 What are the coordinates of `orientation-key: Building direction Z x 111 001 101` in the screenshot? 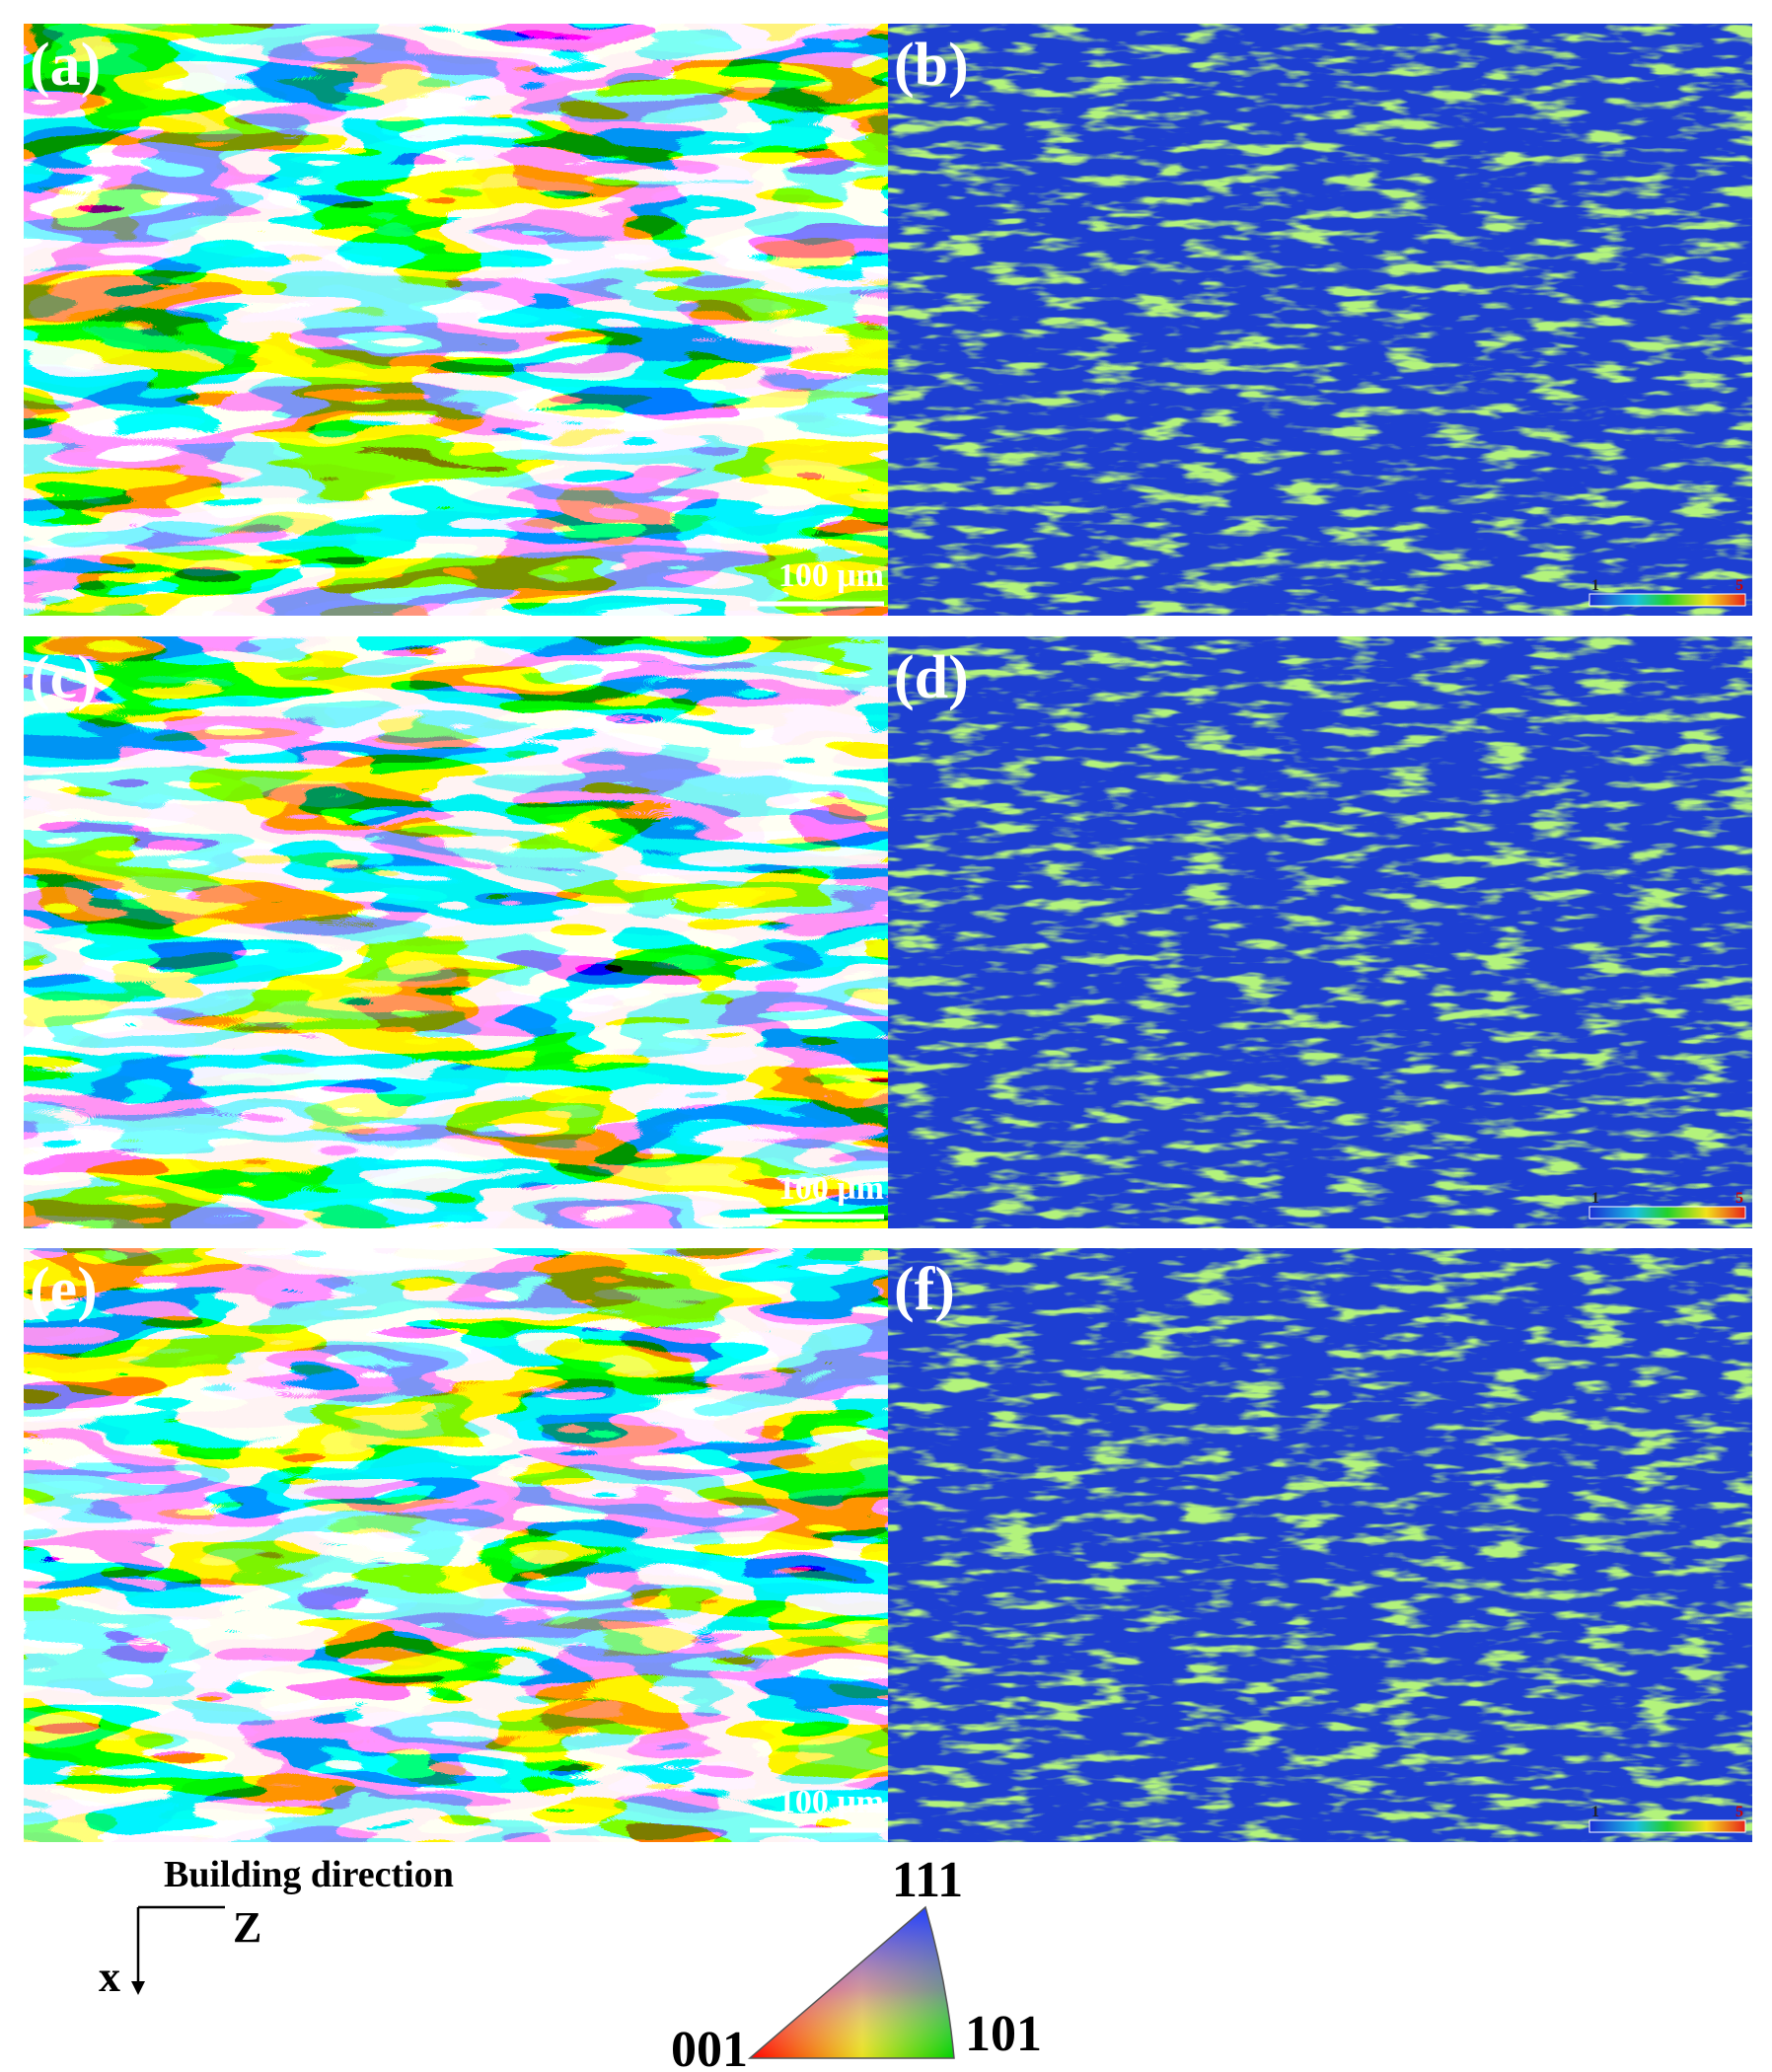 It's located at (570, 1962).